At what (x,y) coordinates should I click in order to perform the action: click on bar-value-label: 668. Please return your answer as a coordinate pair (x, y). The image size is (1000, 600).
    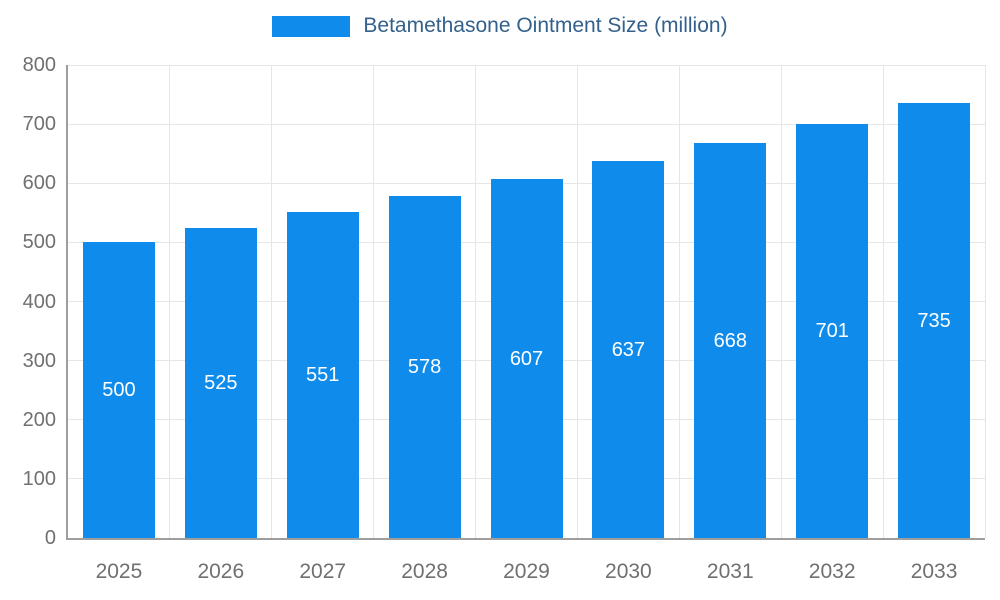
    Looking at the image, I should click on (730, 340).